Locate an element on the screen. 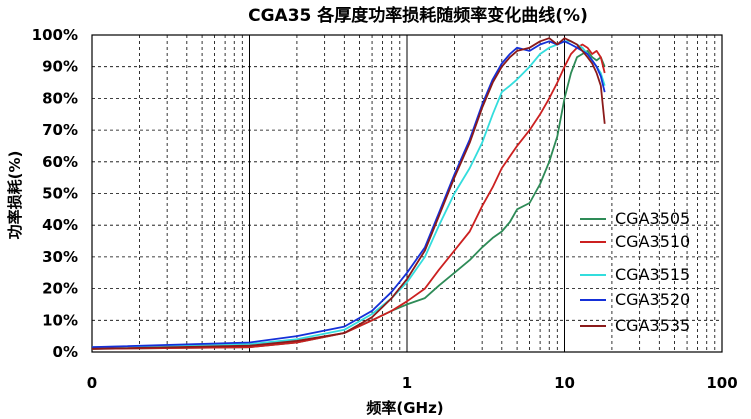  legend-label: CGA3535 is located at coordinates (652, 325).